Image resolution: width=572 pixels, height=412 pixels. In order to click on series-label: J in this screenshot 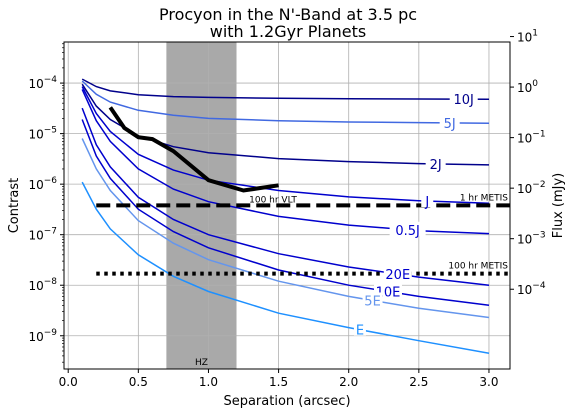, I will do `click(426, 202)`.